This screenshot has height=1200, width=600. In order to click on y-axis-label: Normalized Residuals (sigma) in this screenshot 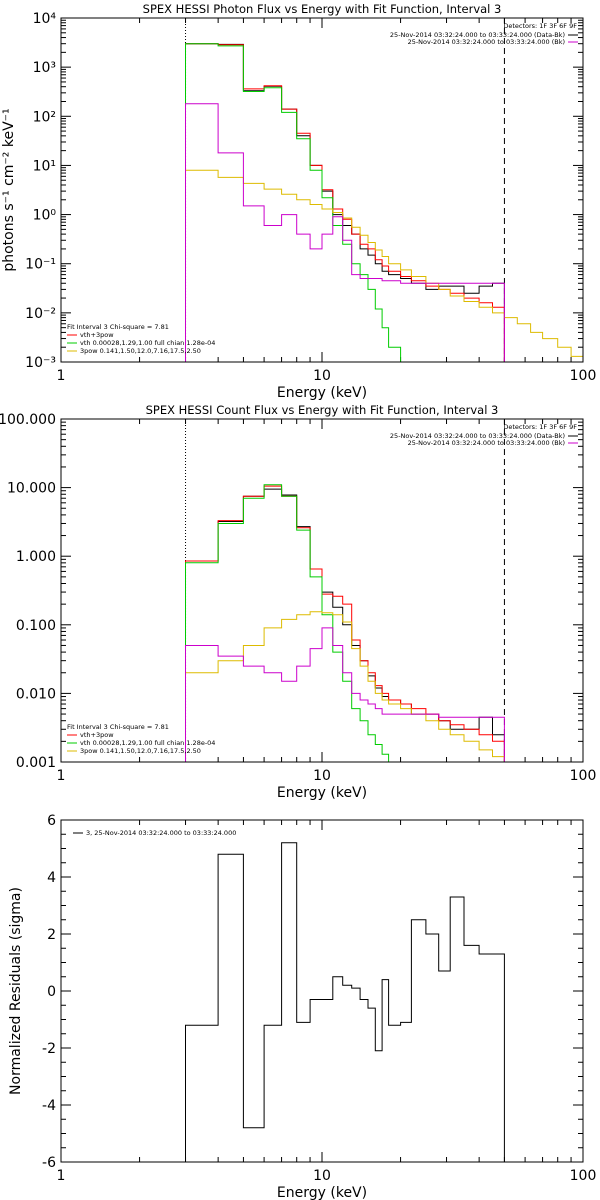, I will do `click(16, 991)`.